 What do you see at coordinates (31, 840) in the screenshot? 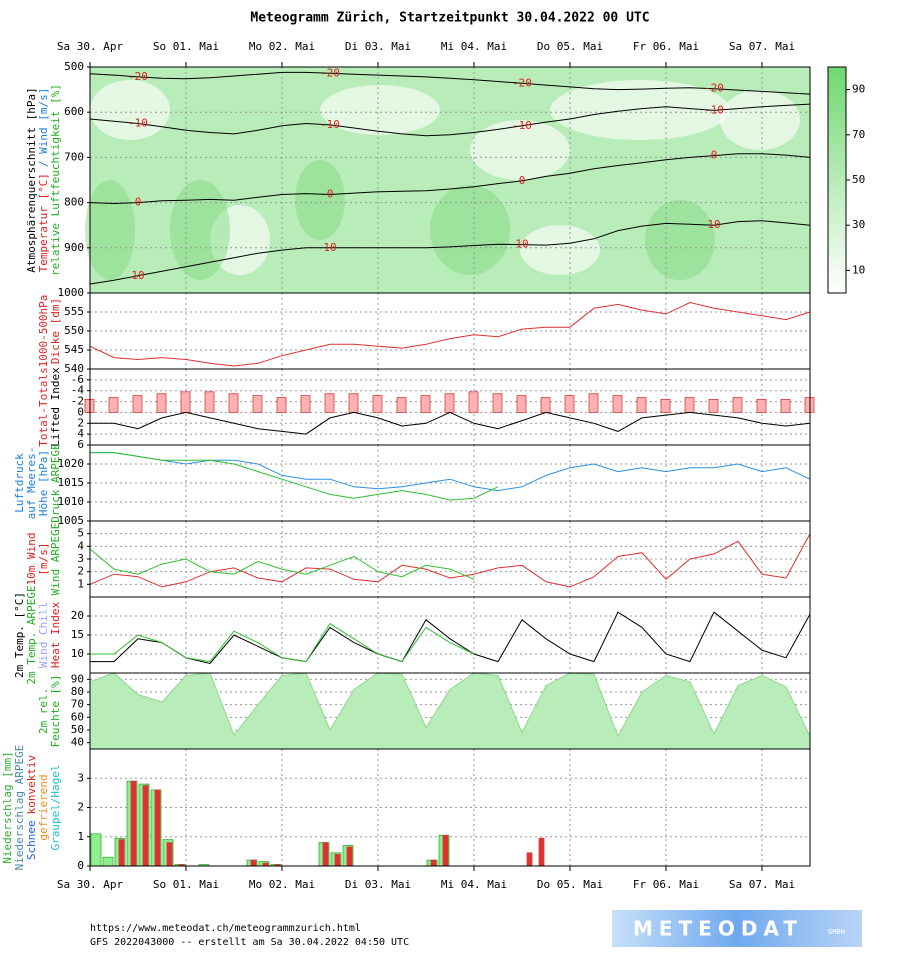
I see `y-axis-label-part: Schnee` at bounding box center [31, 840].